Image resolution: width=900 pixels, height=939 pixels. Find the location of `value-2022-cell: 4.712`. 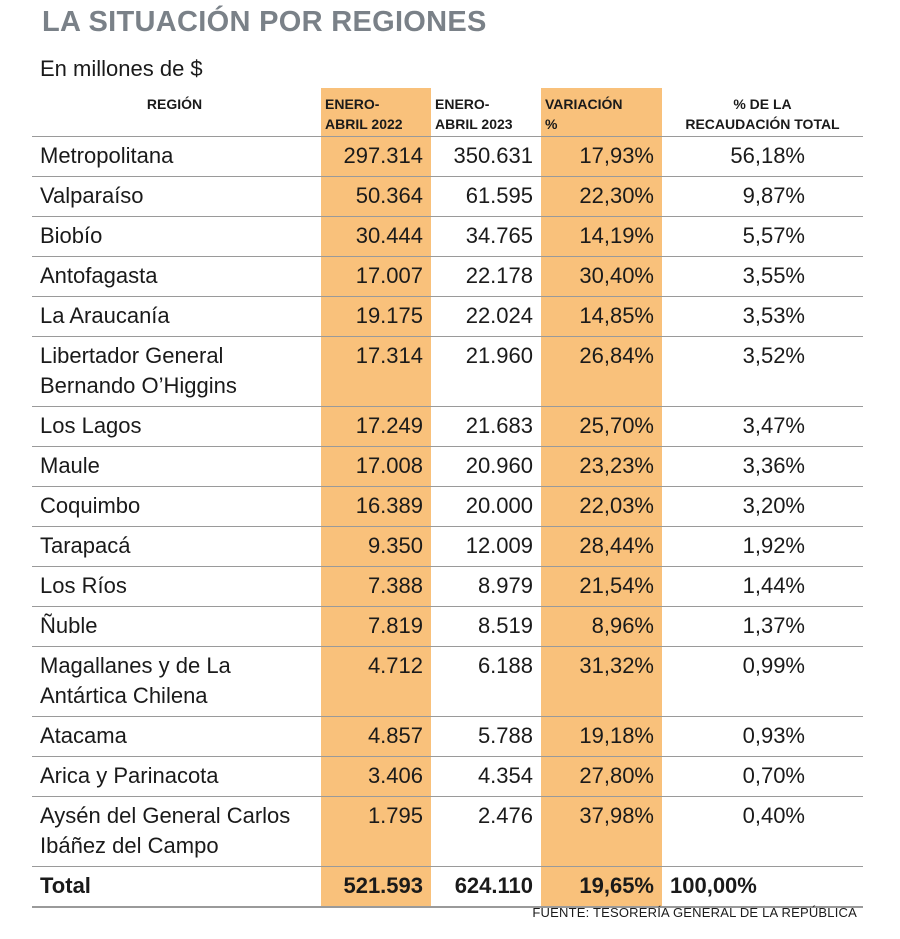

value-2022-cell: 4.712 is located at coordinates (376, 682).